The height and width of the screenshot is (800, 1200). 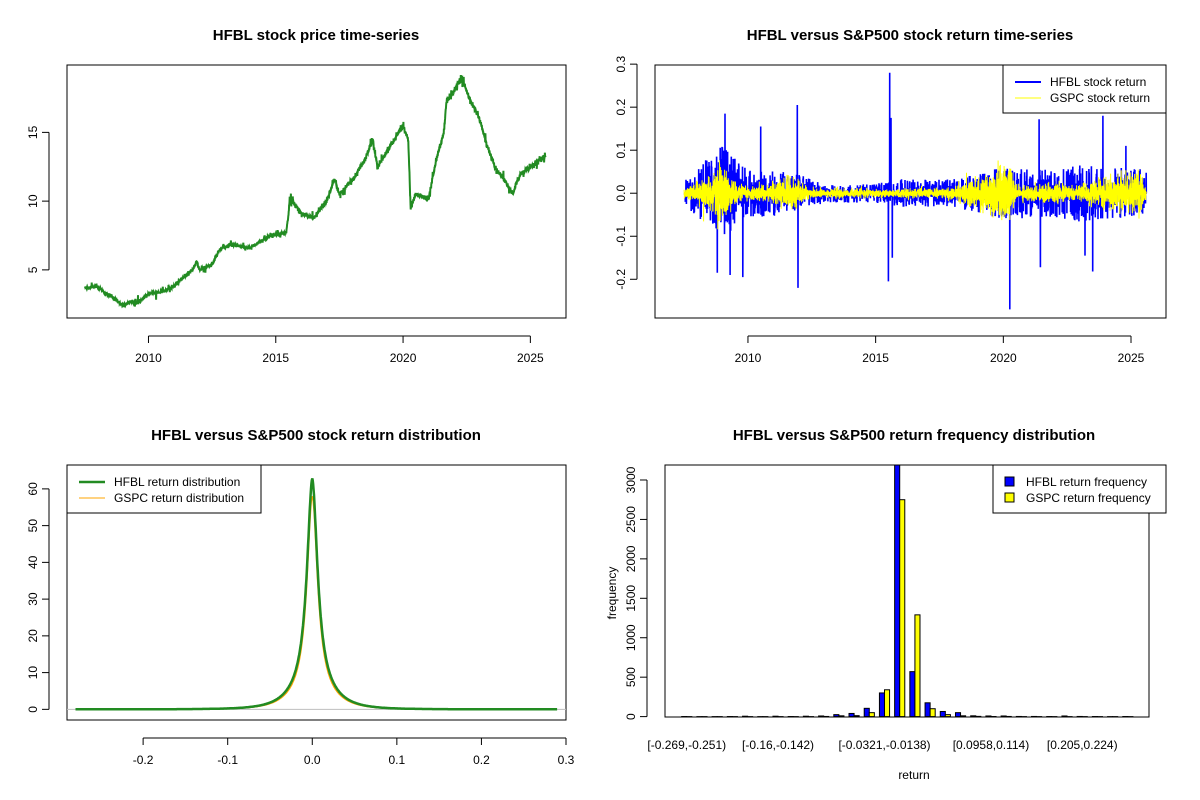 What do you see at coordinates (33, 526) in the screenshot?
I see `density-y-axis-tick-label: 50` at bounding box center [33, 526].